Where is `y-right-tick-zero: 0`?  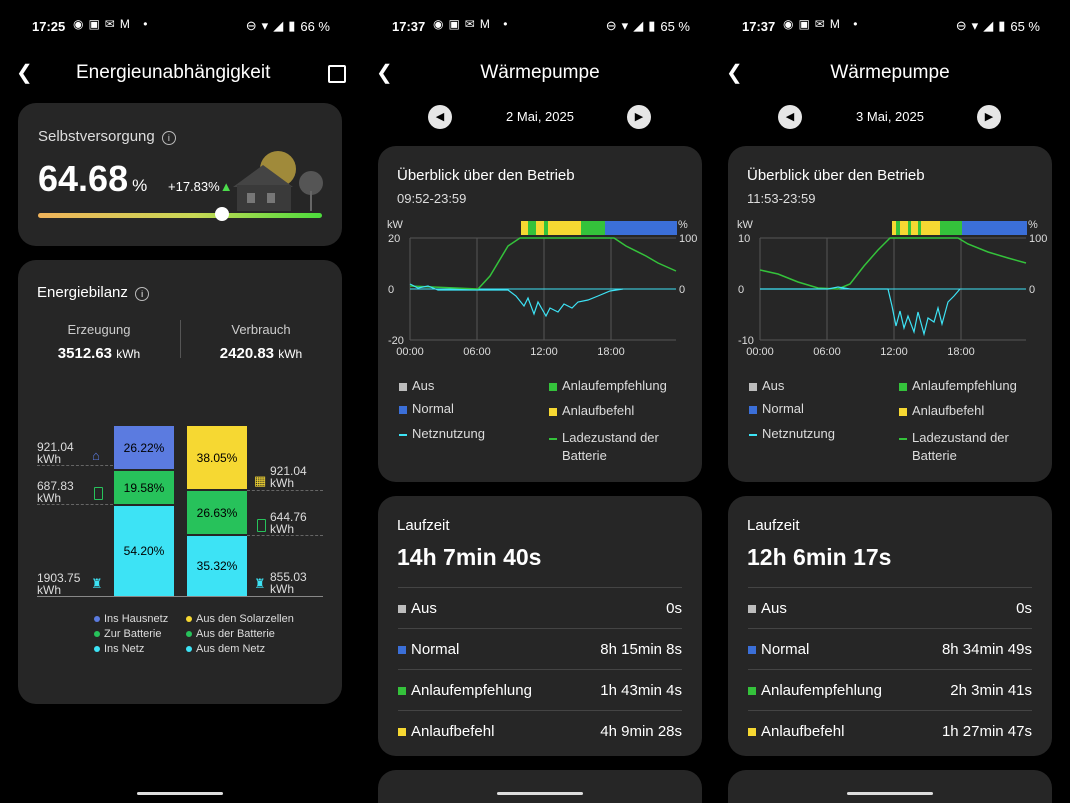 y-right-tick-zero: 0 is located at coordinates (1032, 290).